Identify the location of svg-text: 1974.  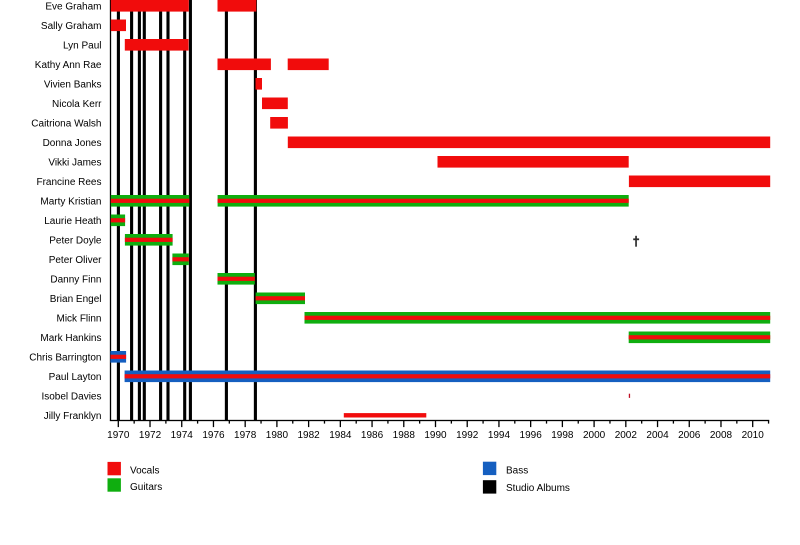
(182, 435).